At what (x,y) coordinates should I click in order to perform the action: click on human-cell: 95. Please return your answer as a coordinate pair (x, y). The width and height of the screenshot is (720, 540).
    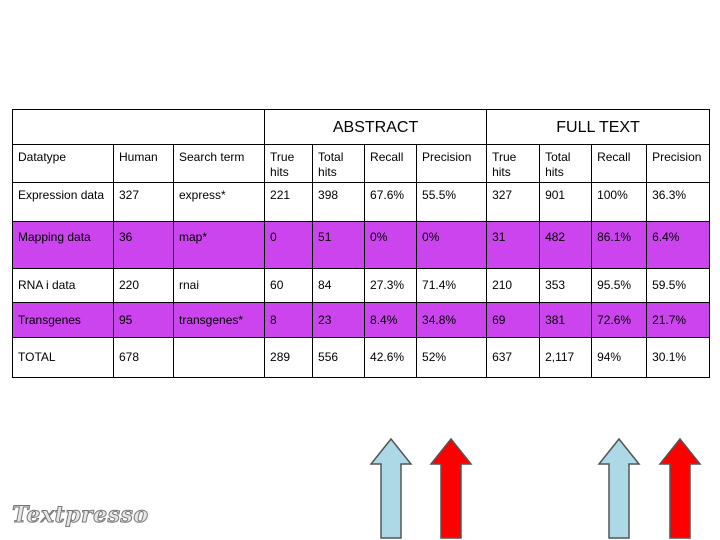
    Looking at the image, I should click on (143, 320).